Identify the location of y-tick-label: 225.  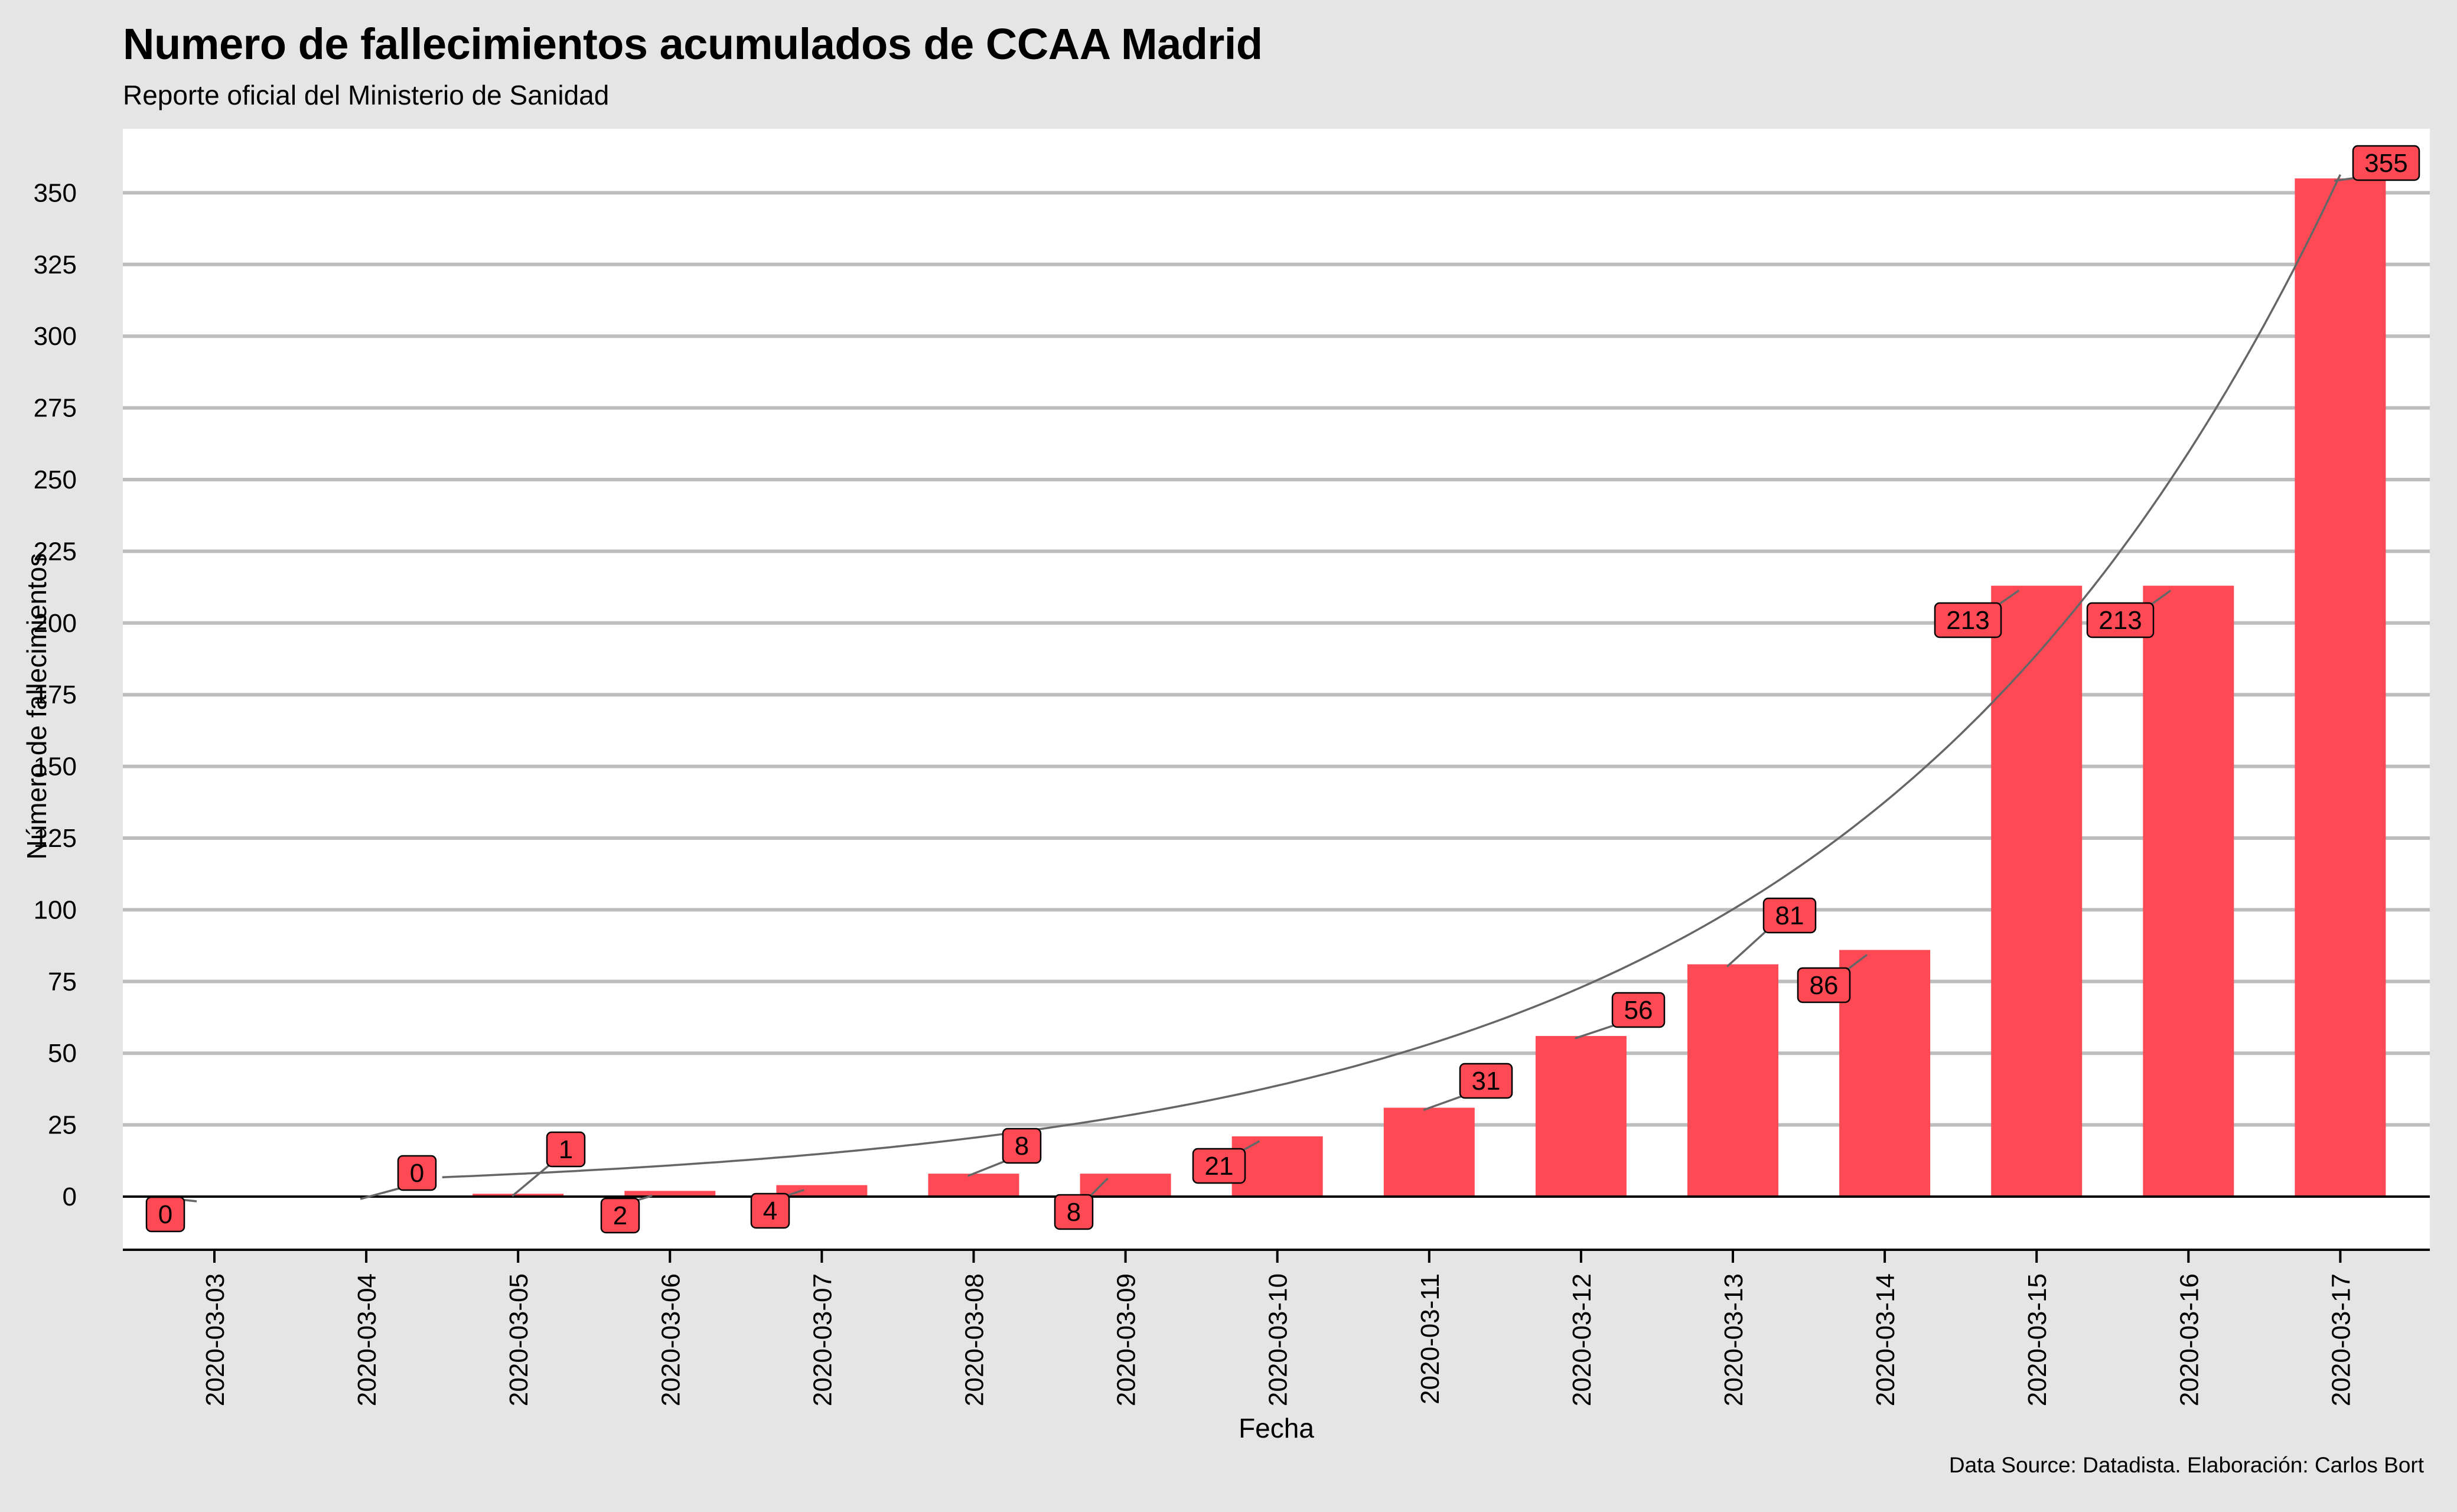
(55, 551).